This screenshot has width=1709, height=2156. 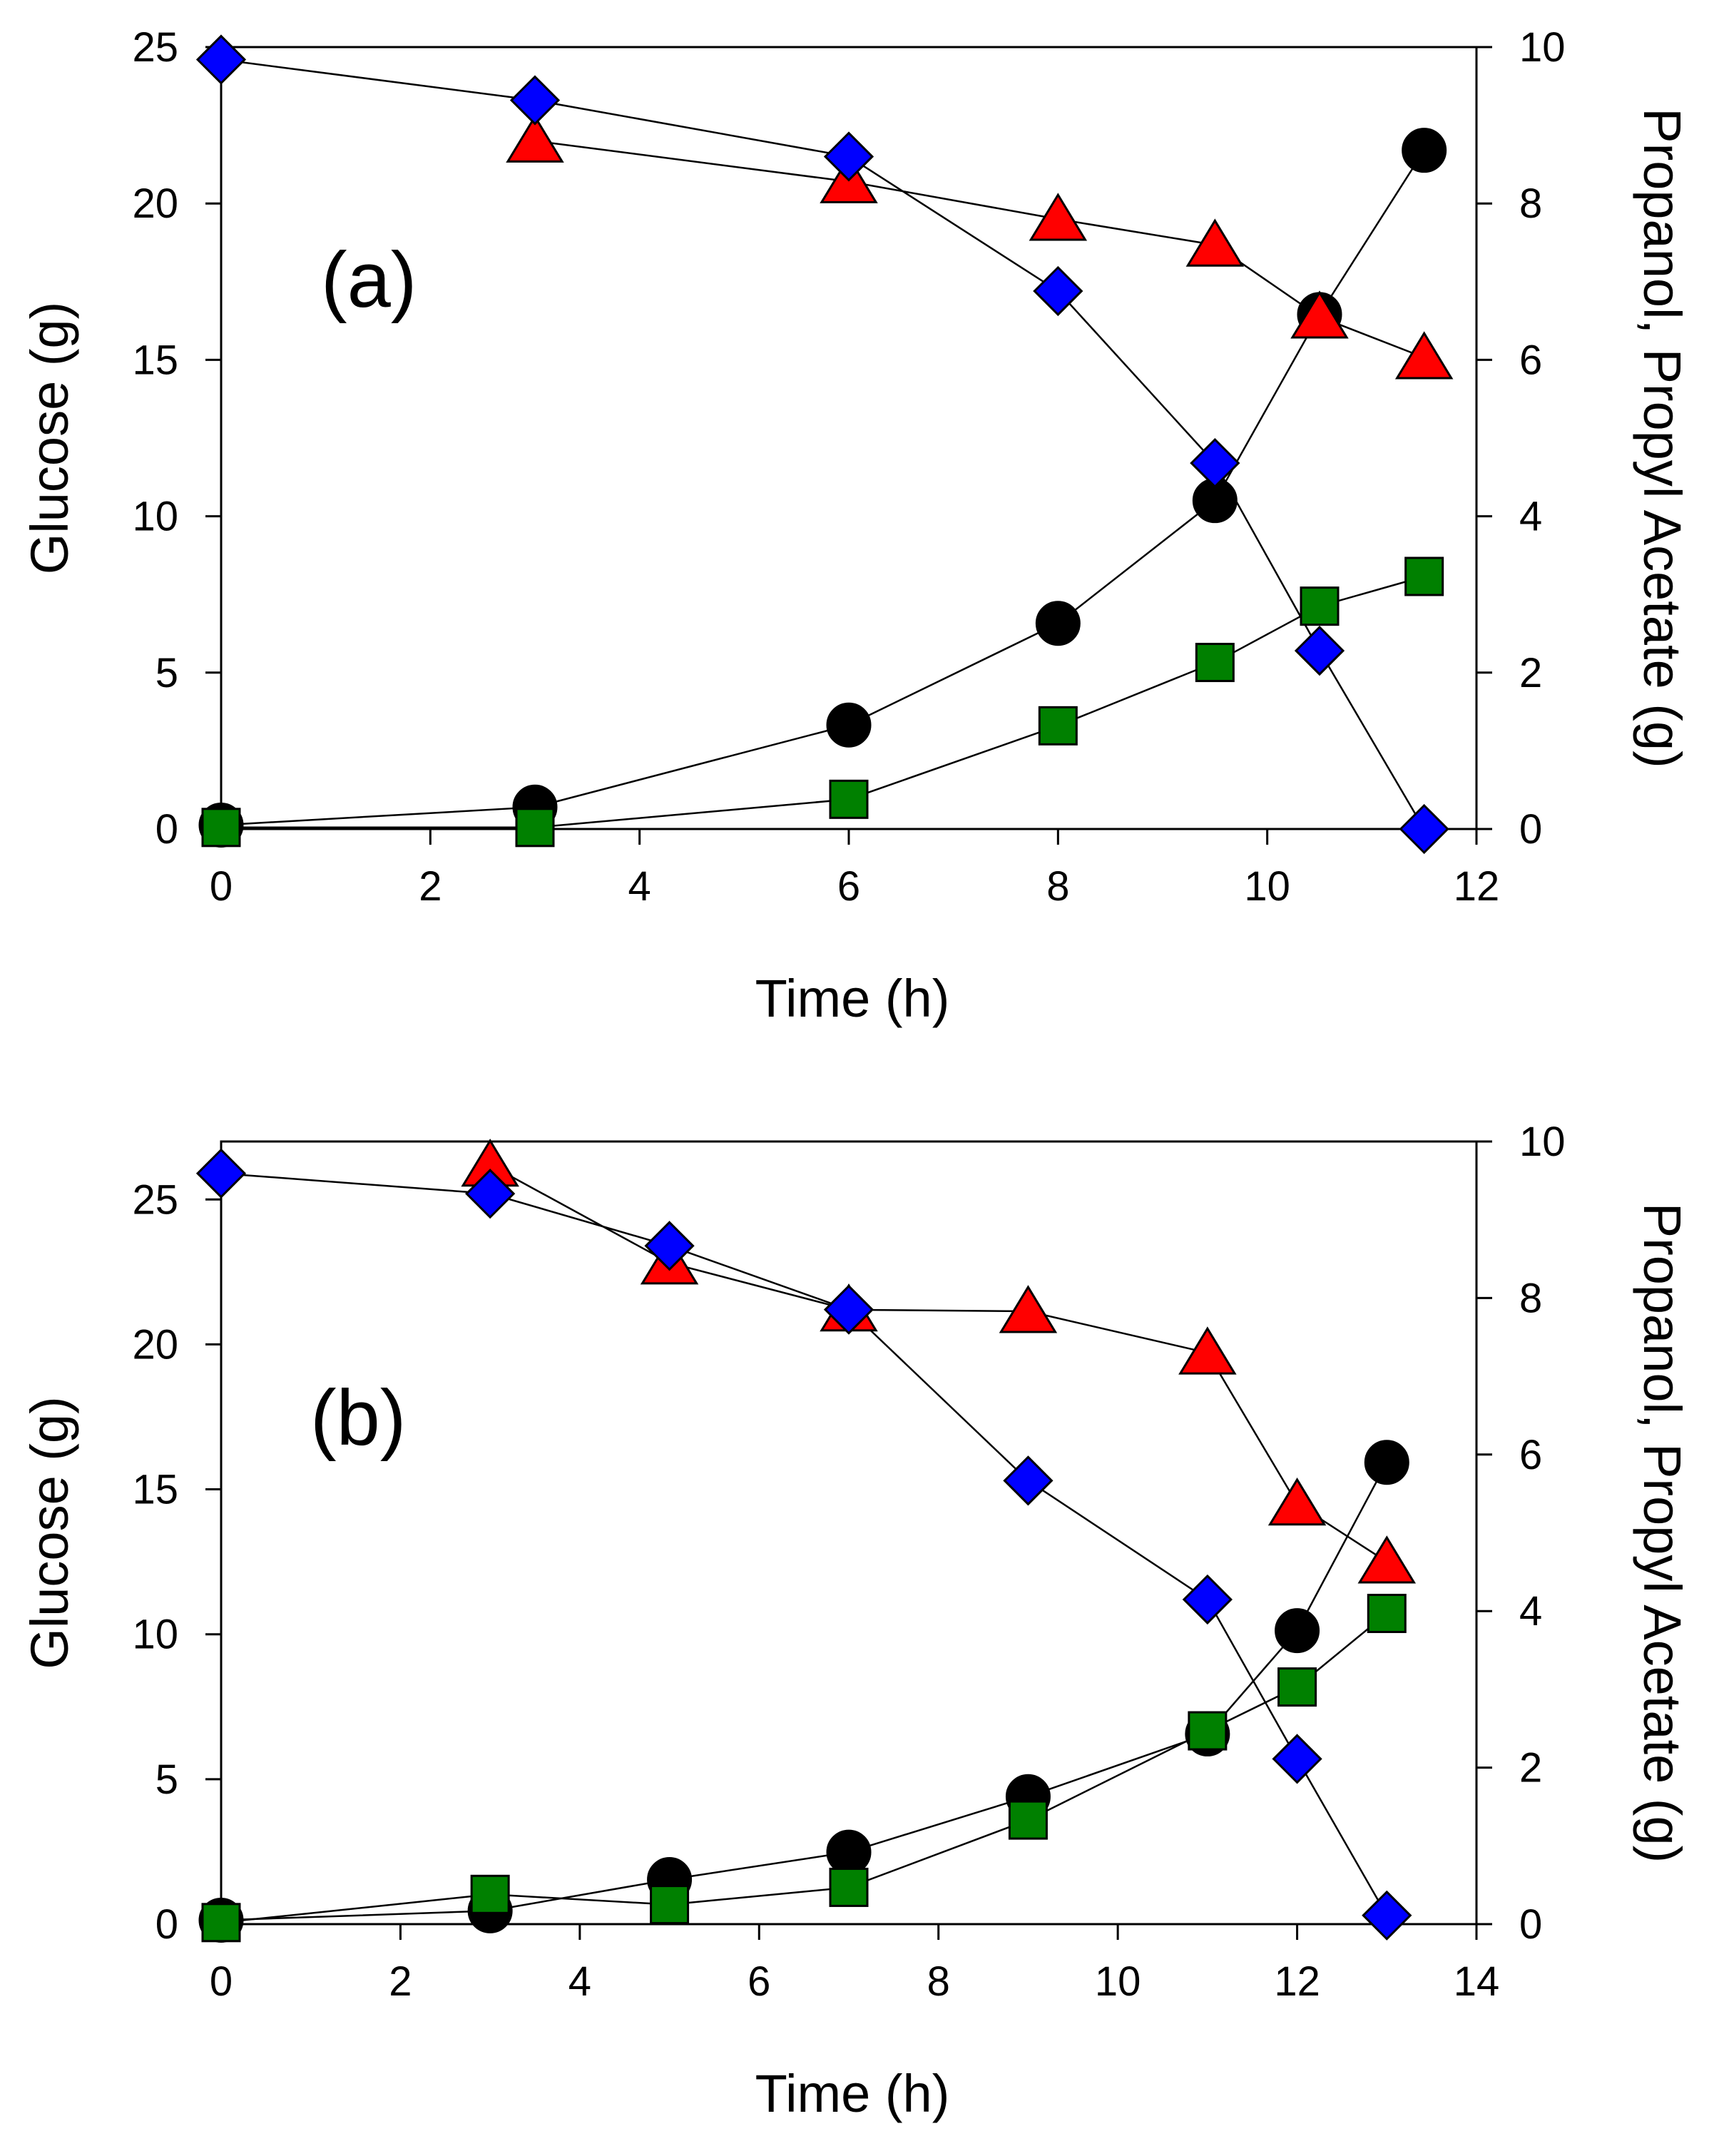 I want to click on series-line-circle, so click(x=804, y=1691).